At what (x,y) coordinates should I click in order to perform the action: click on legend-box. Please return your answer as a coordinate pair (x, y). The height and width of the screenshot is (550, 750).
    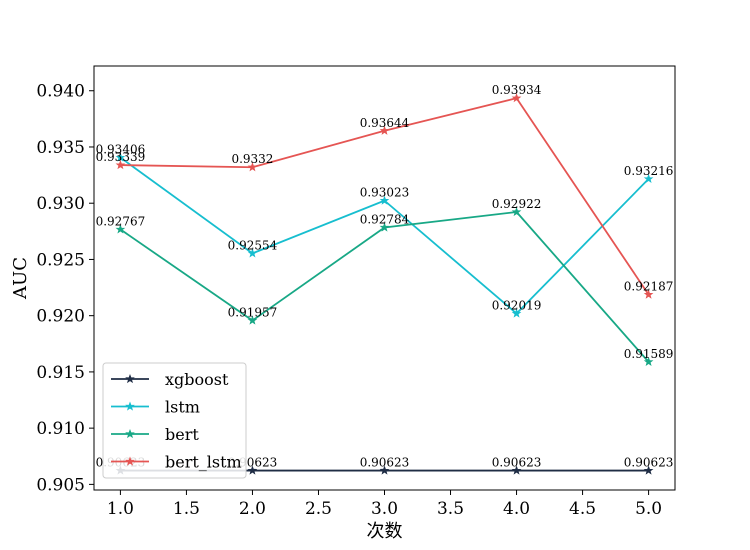
    Looking at the image, I should click on (174, 420).